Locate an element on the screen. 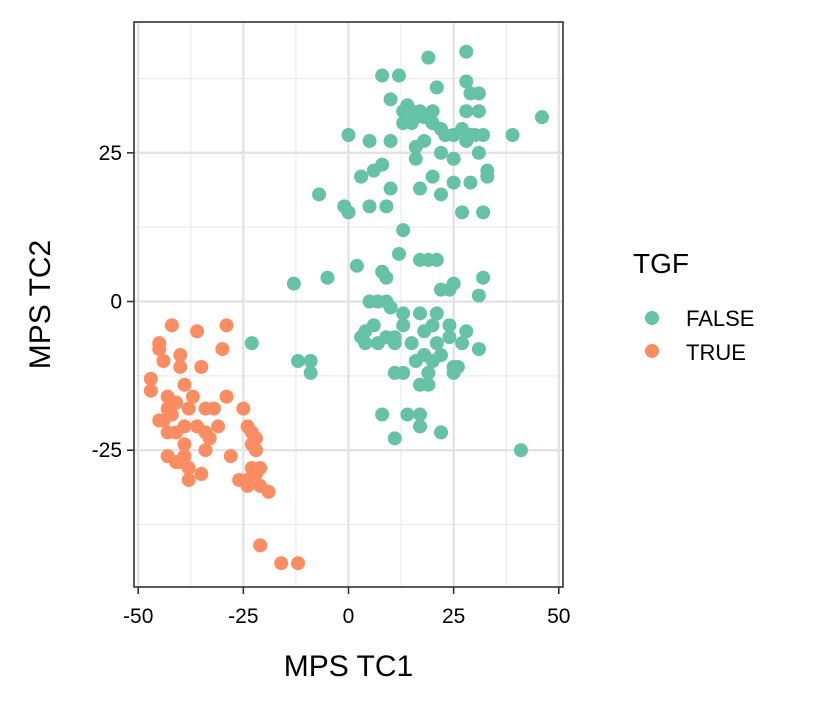  x-tick-label: 0 is located at coordinates (349, 616).